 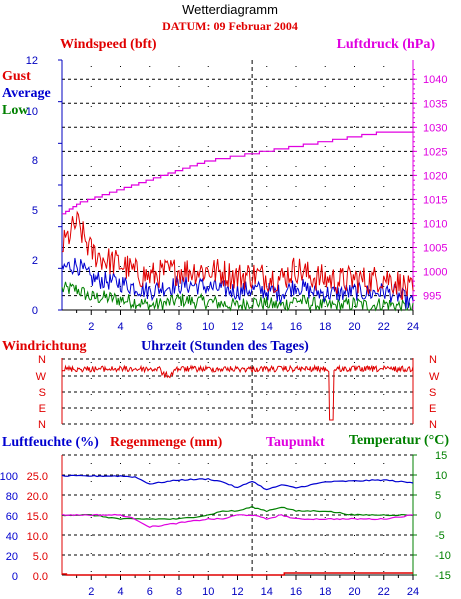 I want to click on wind-direction-panel: N NW WS SE EN N, so click(x=238, y=392).